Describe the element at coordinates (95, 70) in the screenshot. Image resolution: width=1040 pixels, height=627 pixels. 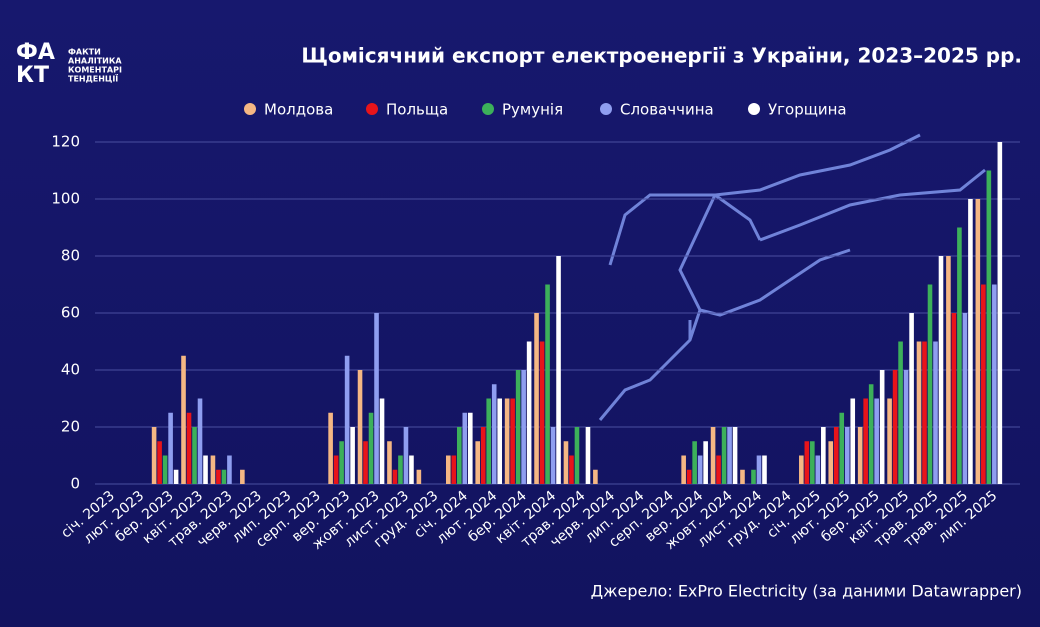
I see `logo-text: КОМЕНТАРІ` at that location.